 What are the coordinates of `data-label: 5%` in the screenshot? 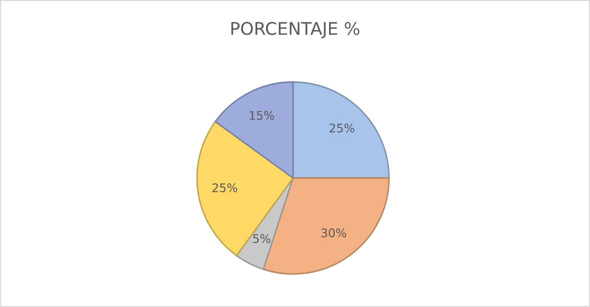 It's located at (261, 239).